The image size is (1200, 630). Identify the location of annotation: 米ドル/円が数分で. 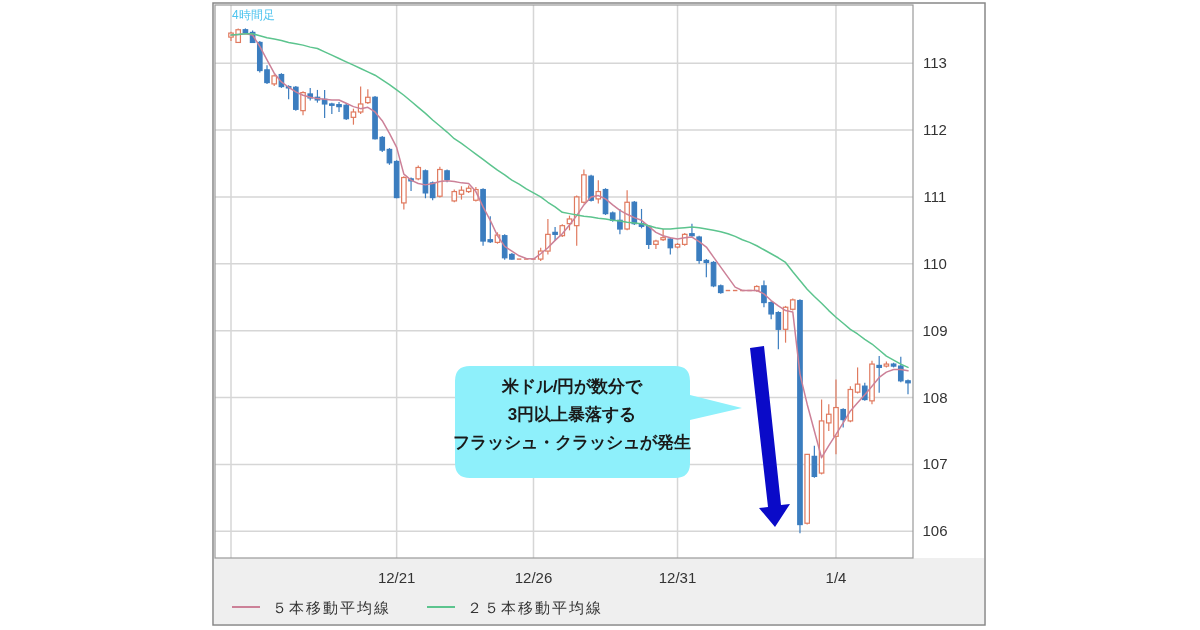
(572, 386).